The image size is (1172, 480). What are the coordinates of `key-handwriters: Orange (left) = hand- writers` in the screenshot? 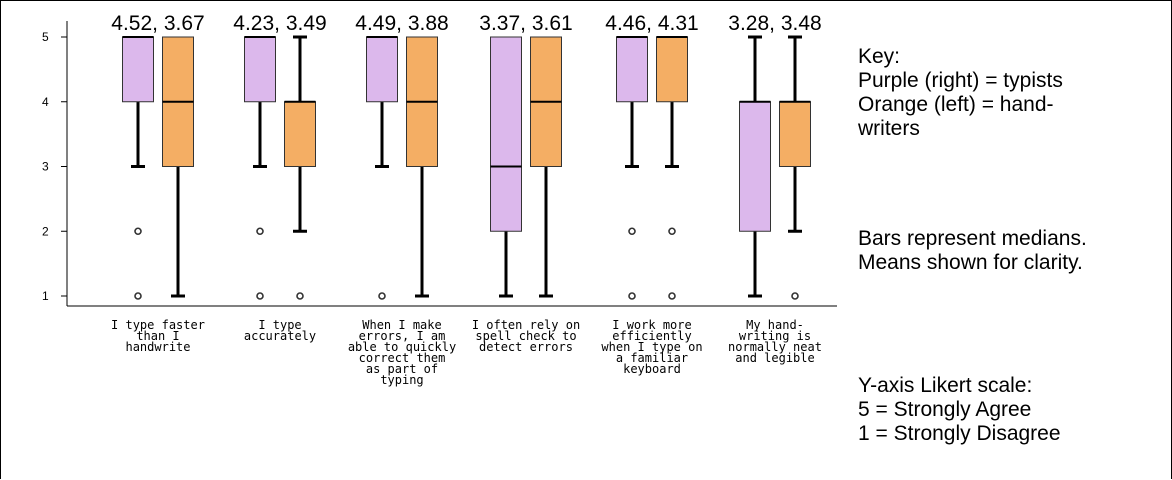 It's located at (956, 116).